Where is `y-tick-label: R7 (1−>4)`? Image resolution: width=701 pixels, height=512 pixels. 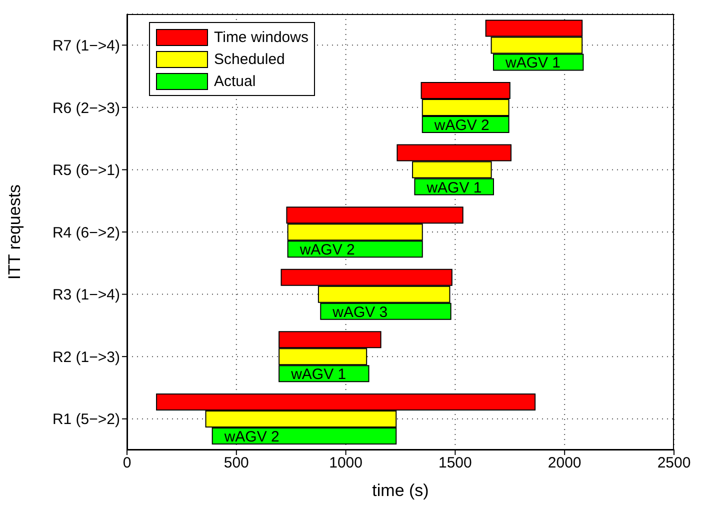
y-tick-label: R7 (1−>4) is located at coordinates (86, 45).